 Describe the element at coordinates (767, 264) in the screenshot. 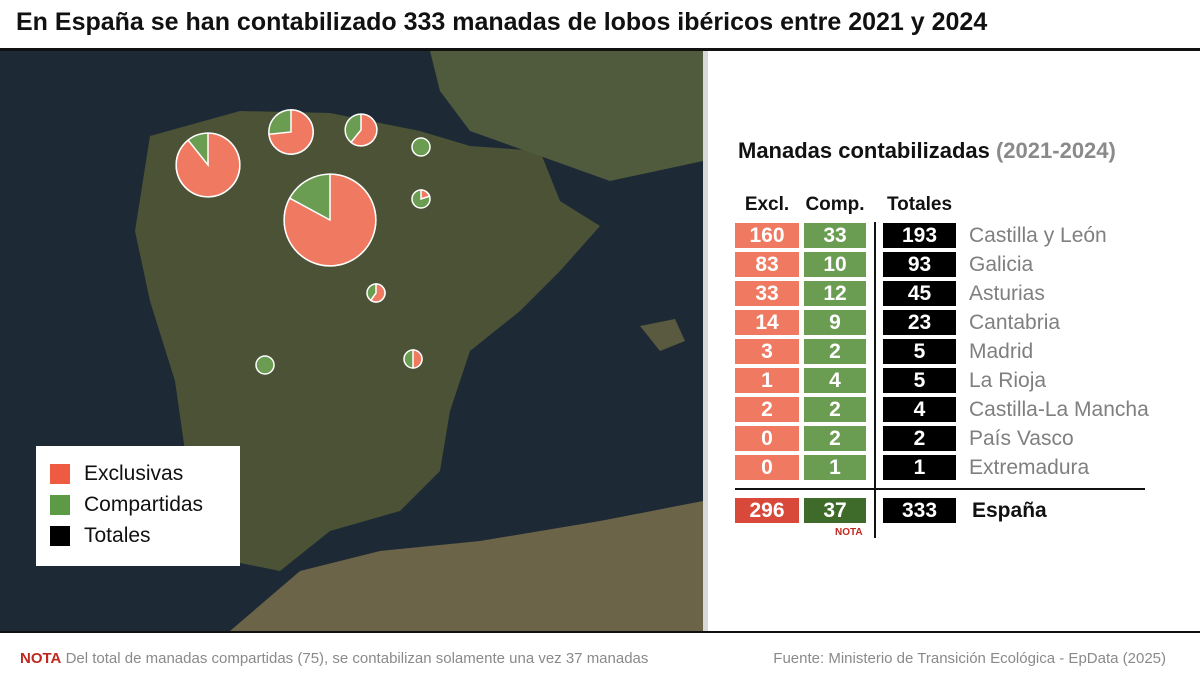

I see `cell-excl: 83` at that location.